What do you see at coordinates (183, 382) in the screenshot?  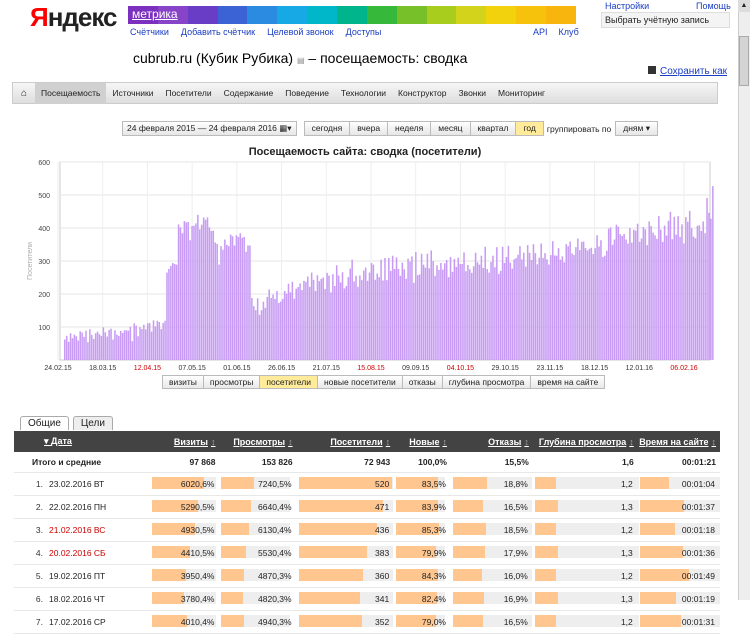 I see `metric-tab: визиты` at bounding box center [183, 382].